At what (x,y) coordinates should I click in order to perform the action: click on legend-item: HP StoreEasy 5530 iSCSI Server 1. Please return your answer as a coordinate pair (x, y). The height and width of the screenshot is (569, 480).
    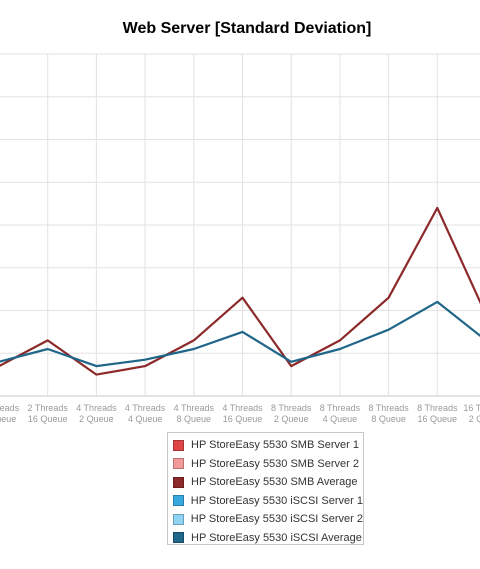
    Looking at the image, I should click on (265, 501).